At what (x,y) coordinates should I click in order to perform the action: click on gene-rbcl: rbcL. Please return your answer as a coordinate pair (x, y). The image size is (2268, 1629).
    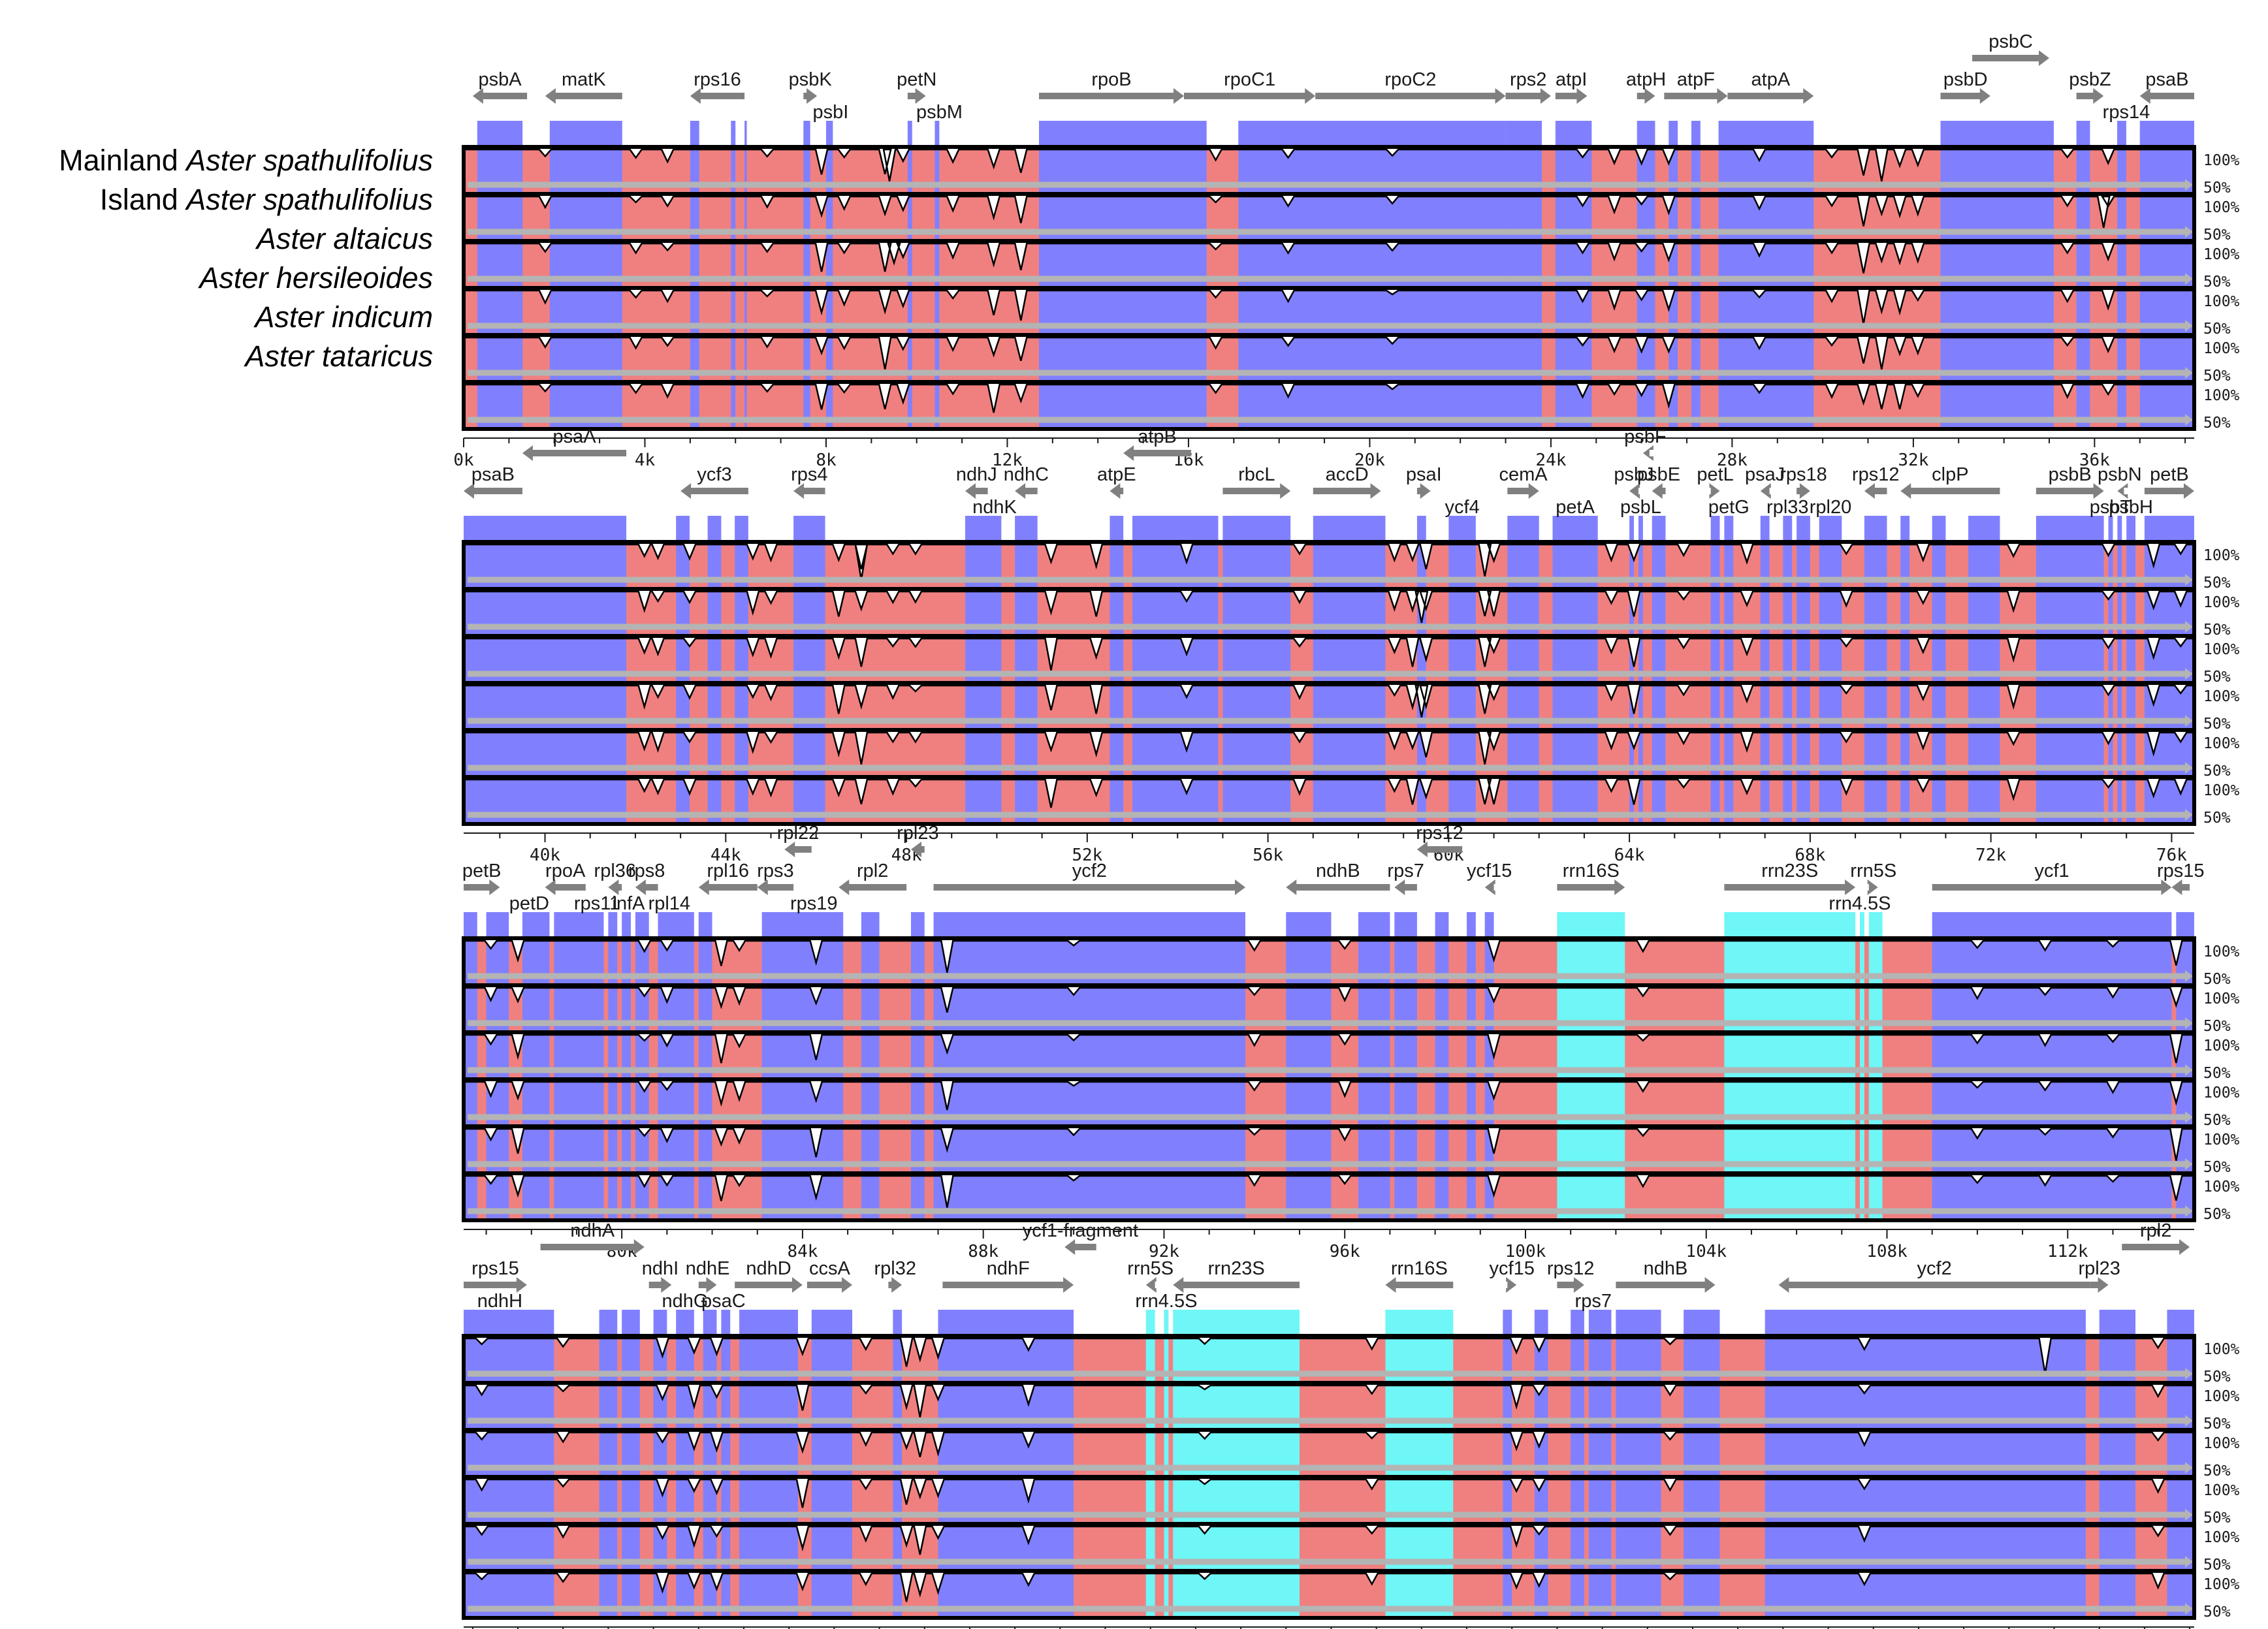
    Looking at the image, I should click on (1256, 481).